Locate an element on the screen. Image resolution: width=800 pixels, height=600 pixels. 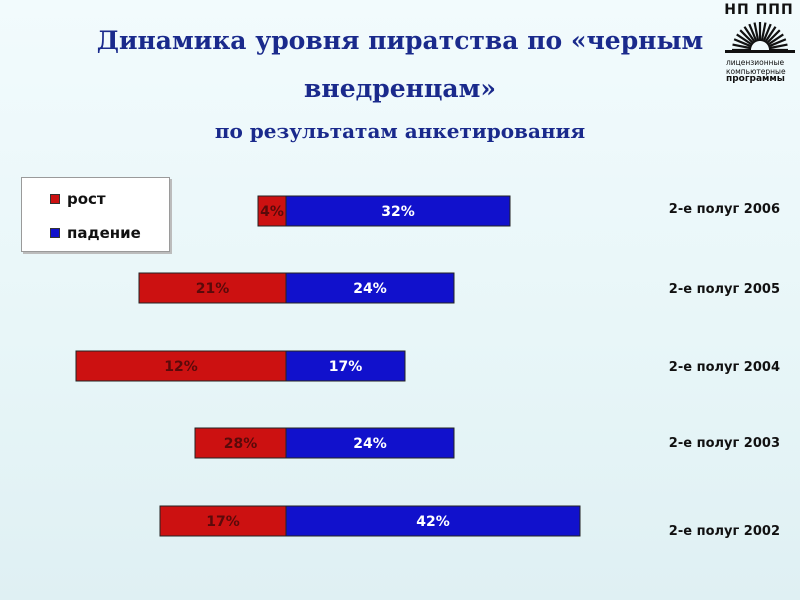
bar-label-growth: 4% is located at coordinates (272, 212).